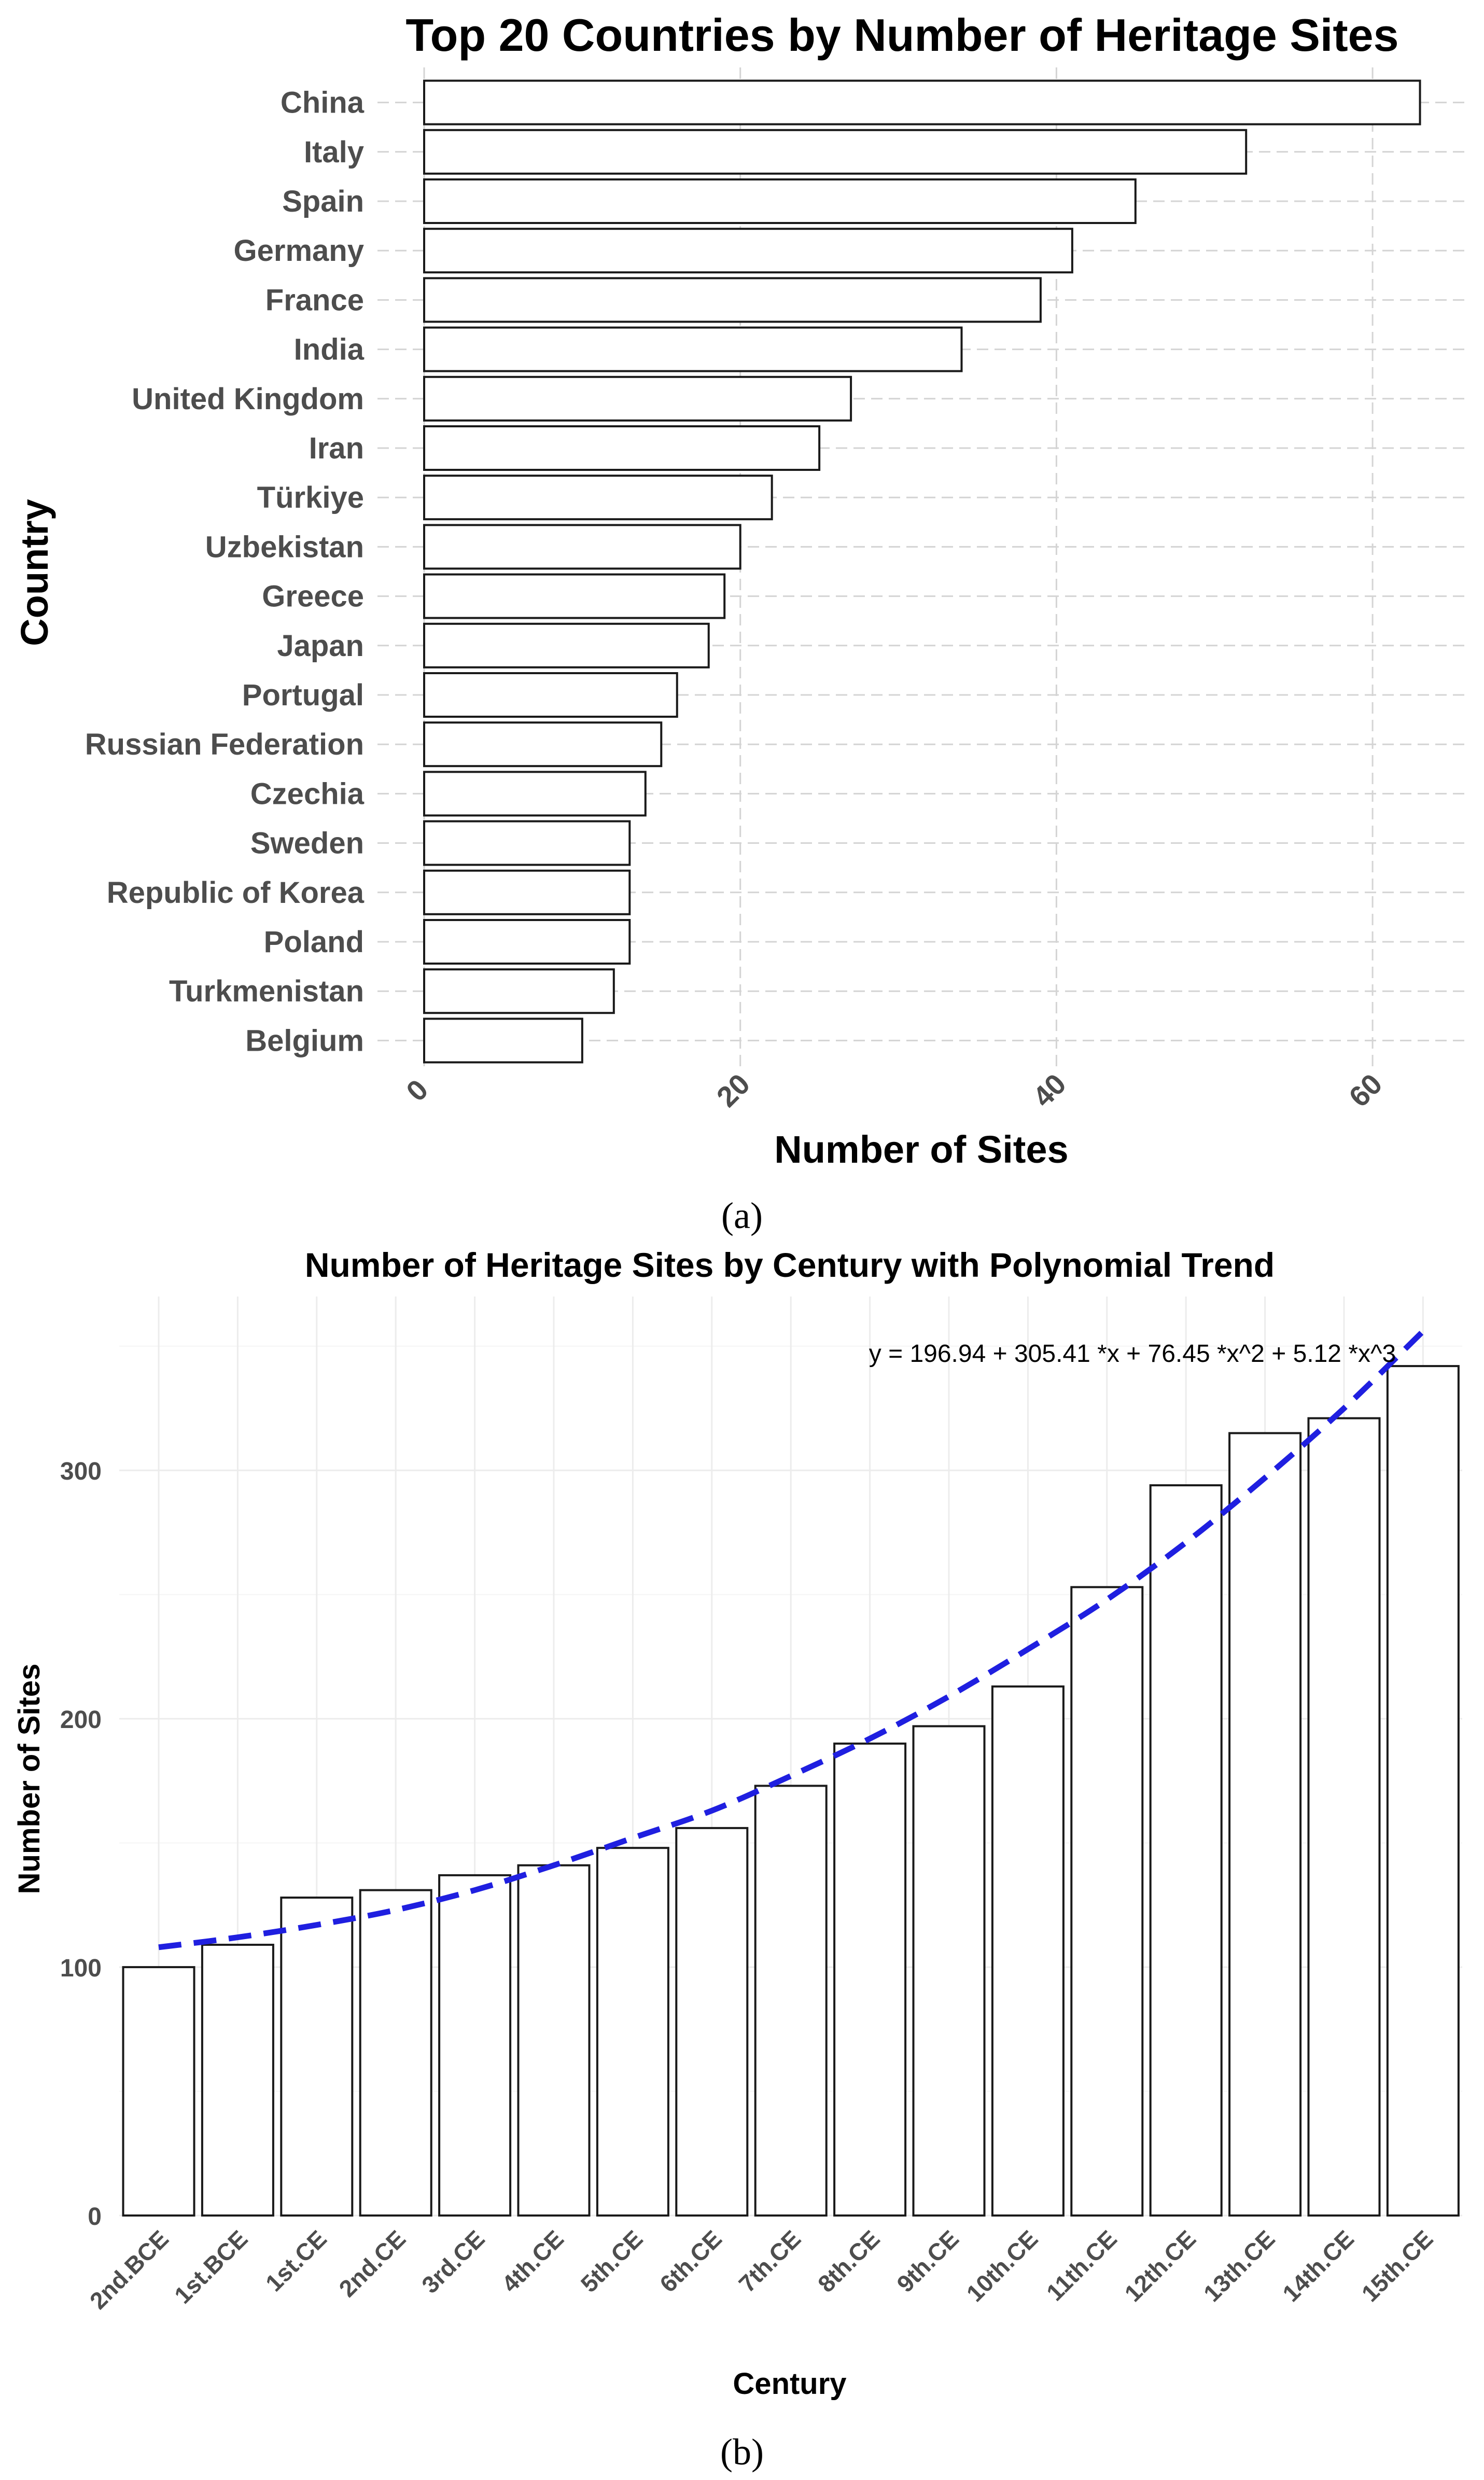 This screenshot has width=1484, height=2480. I want to click on bar-russian-federation, so click(543, 744).